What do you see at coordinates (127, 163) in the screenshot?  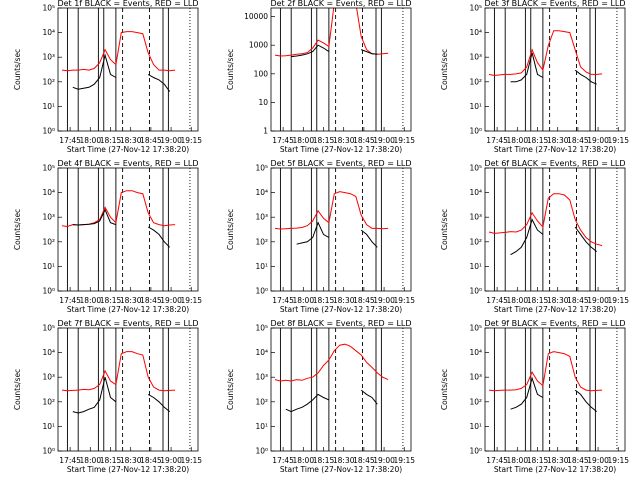 I see `chart-title: Det 4f BLACK = Events, RED = LLD` at bounding box center [127, 163].